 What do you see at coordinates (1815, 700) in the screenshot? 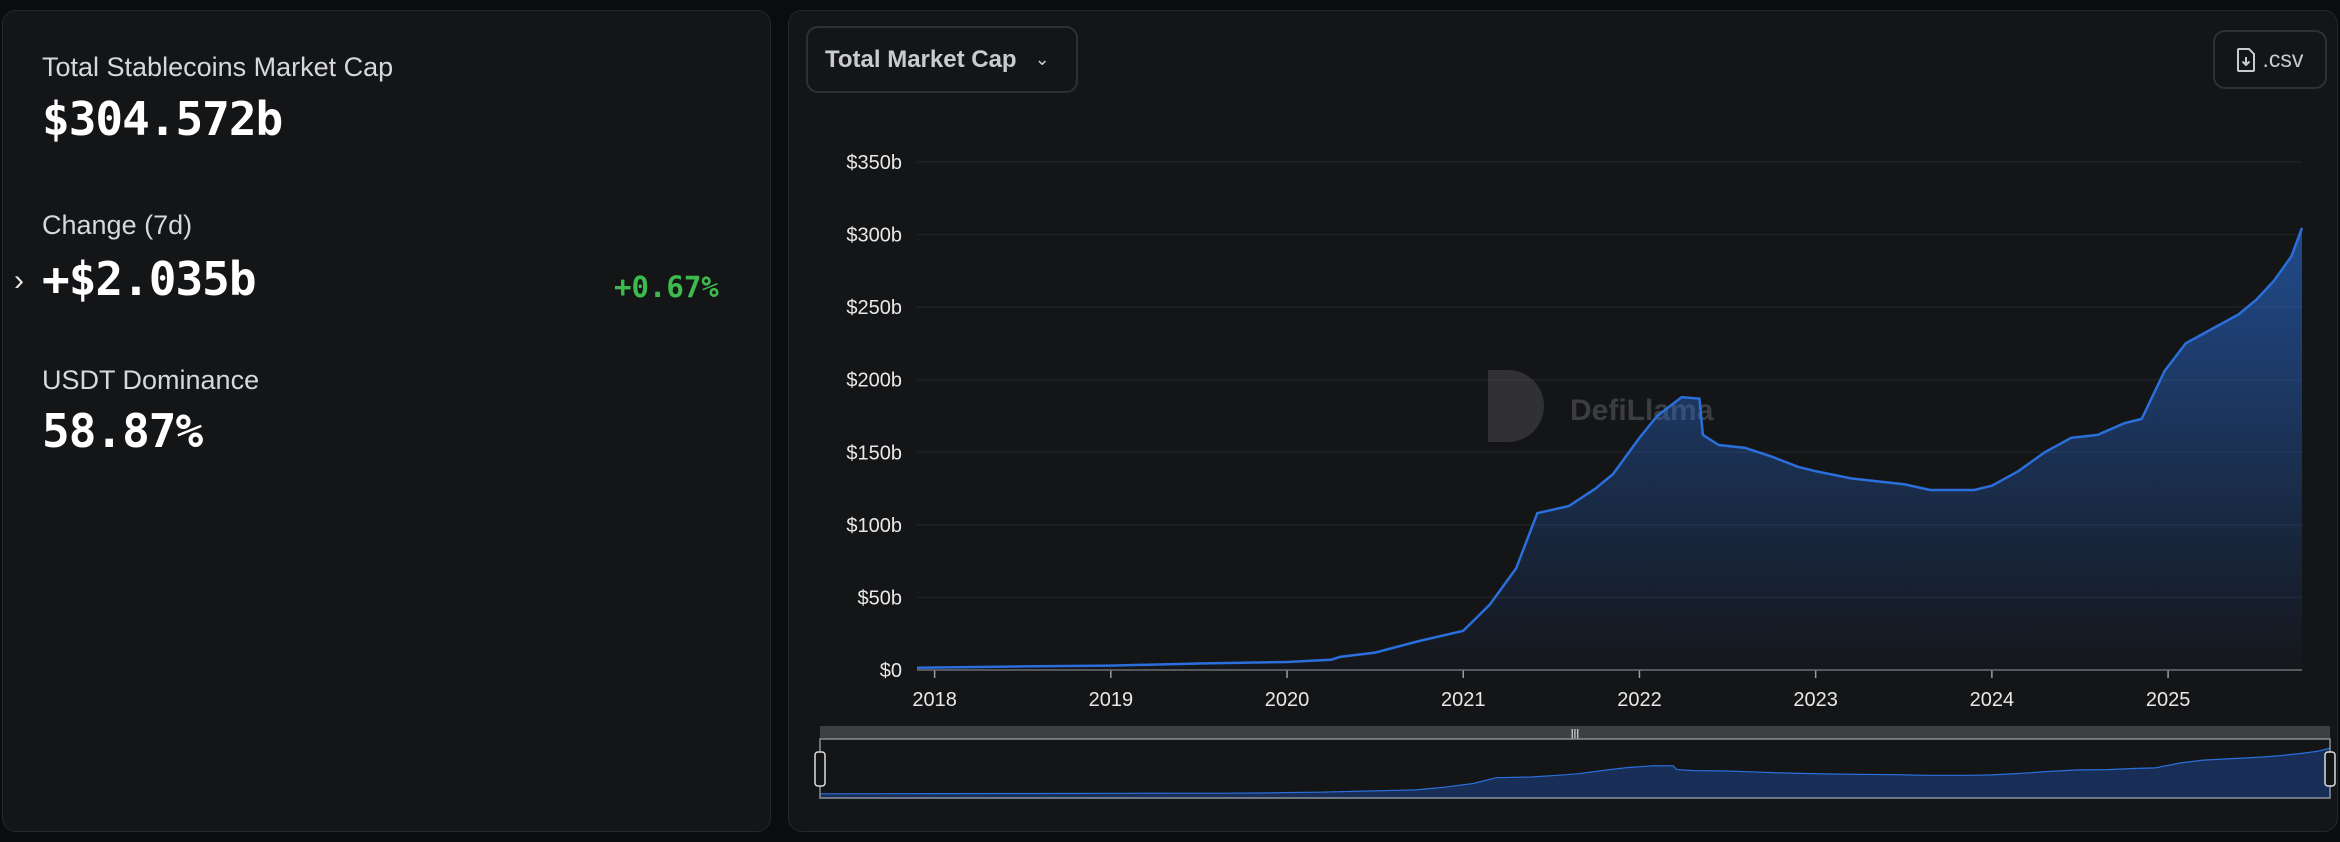
I see `x-tick-label: 2023` at bounding box center [1815, 700].